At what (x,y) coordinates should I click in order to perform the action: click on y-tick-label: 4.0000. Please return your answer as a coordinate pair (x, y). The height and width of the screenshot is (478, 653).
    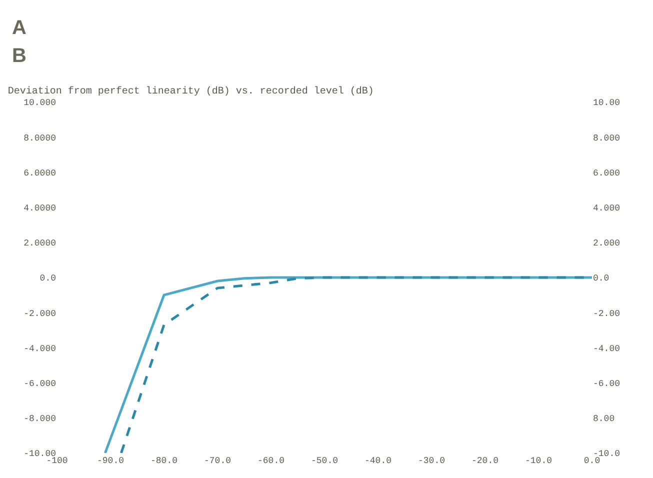
    Looking at the image, I should click on (40, 208).